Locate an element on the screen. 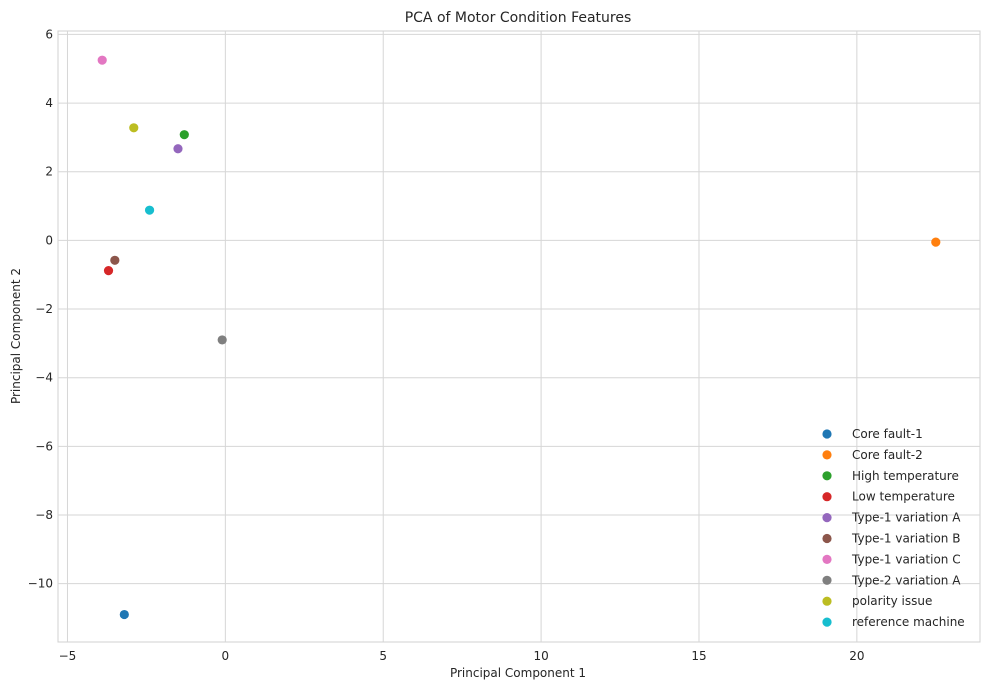 The height and width of the screenshot is (690, 989). y-tick-label: −6 is located at coordinates (44, 446).